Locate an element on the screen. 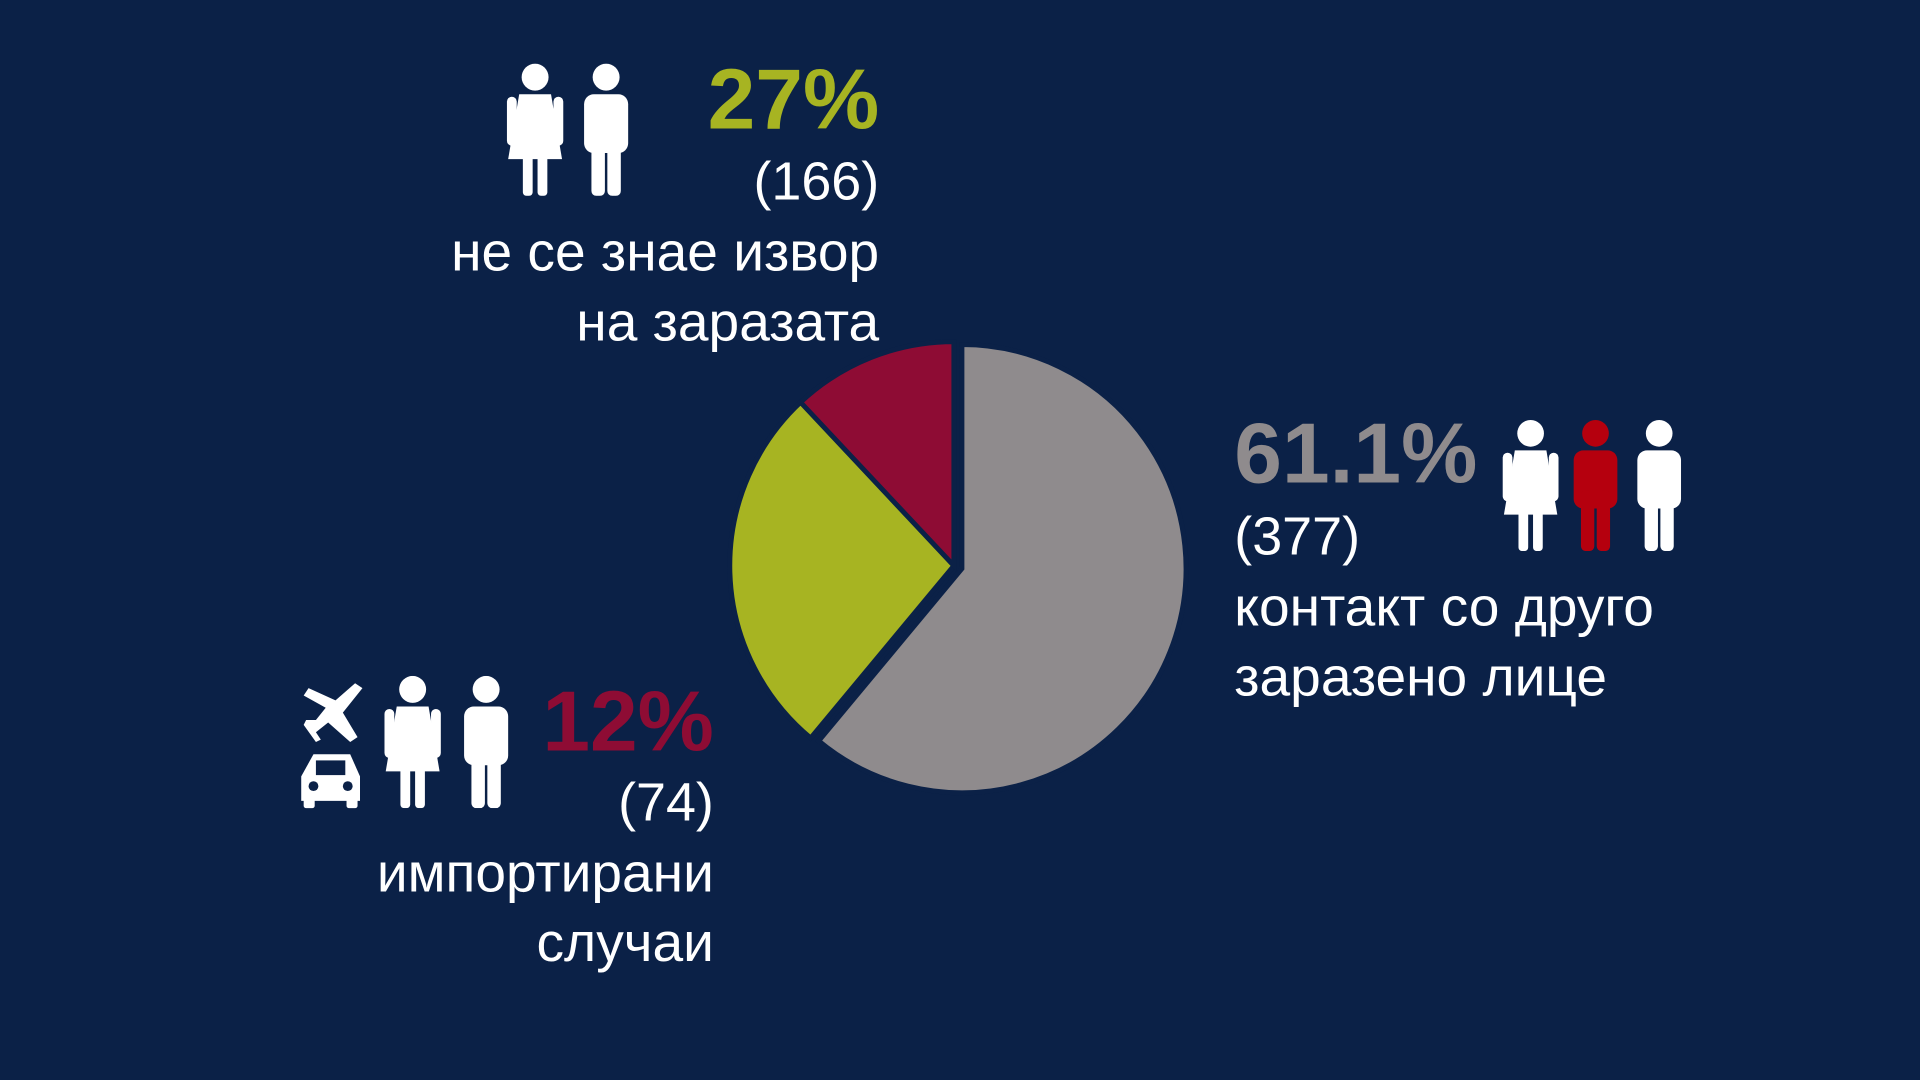 The image size is (1920, 1080). percent-label: 27% is located at coordinates (794, 100).